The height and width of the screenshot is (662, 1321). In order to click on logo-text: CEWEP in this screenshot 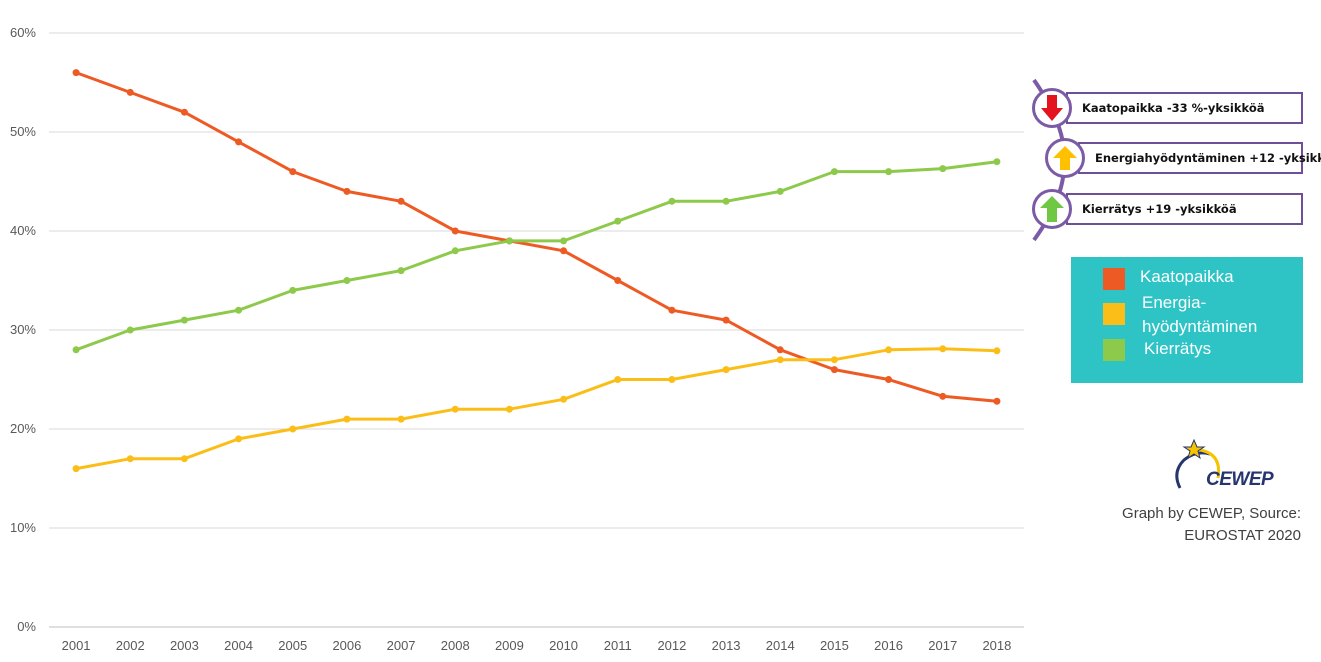, I will do `click(1240, 479)`.